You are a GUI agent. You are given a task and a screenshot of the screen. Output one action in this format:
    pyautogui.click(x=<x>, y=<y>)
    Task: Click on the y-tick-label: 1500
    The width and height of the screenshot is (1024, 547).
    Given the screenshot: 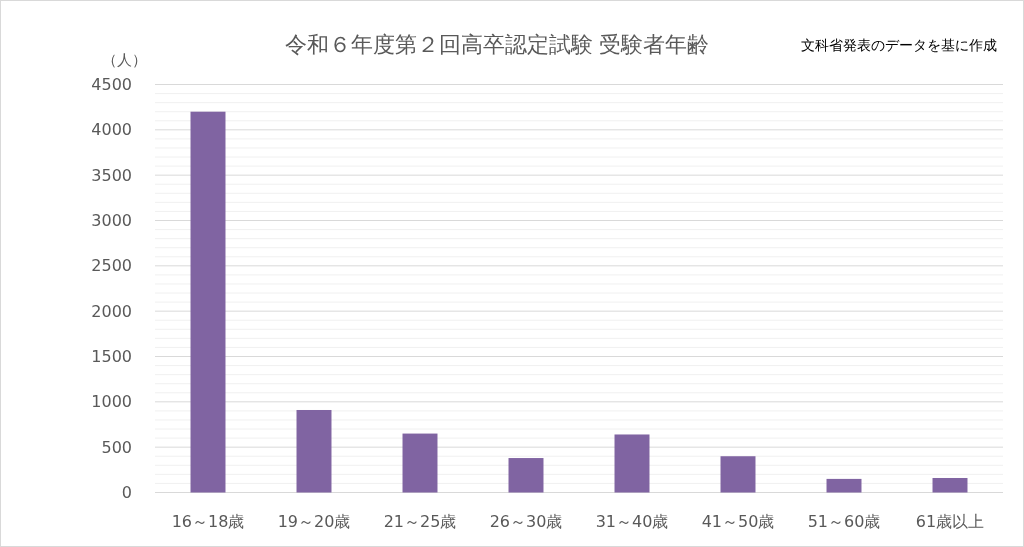 What is the action you would take?
    pyautogui.click(x=111, y=356)
    